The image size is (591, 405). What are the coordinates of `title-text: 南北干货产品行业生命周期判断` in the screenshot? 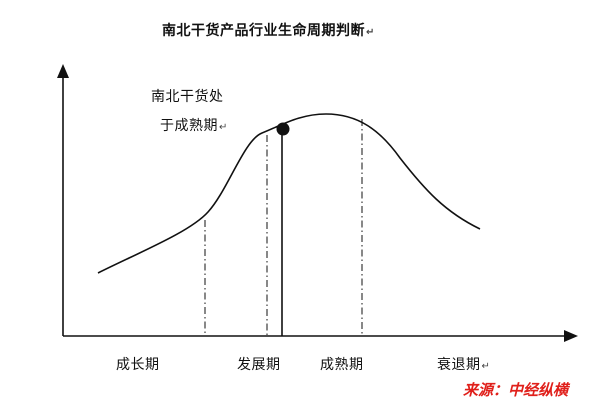 It's located at (263, 31).